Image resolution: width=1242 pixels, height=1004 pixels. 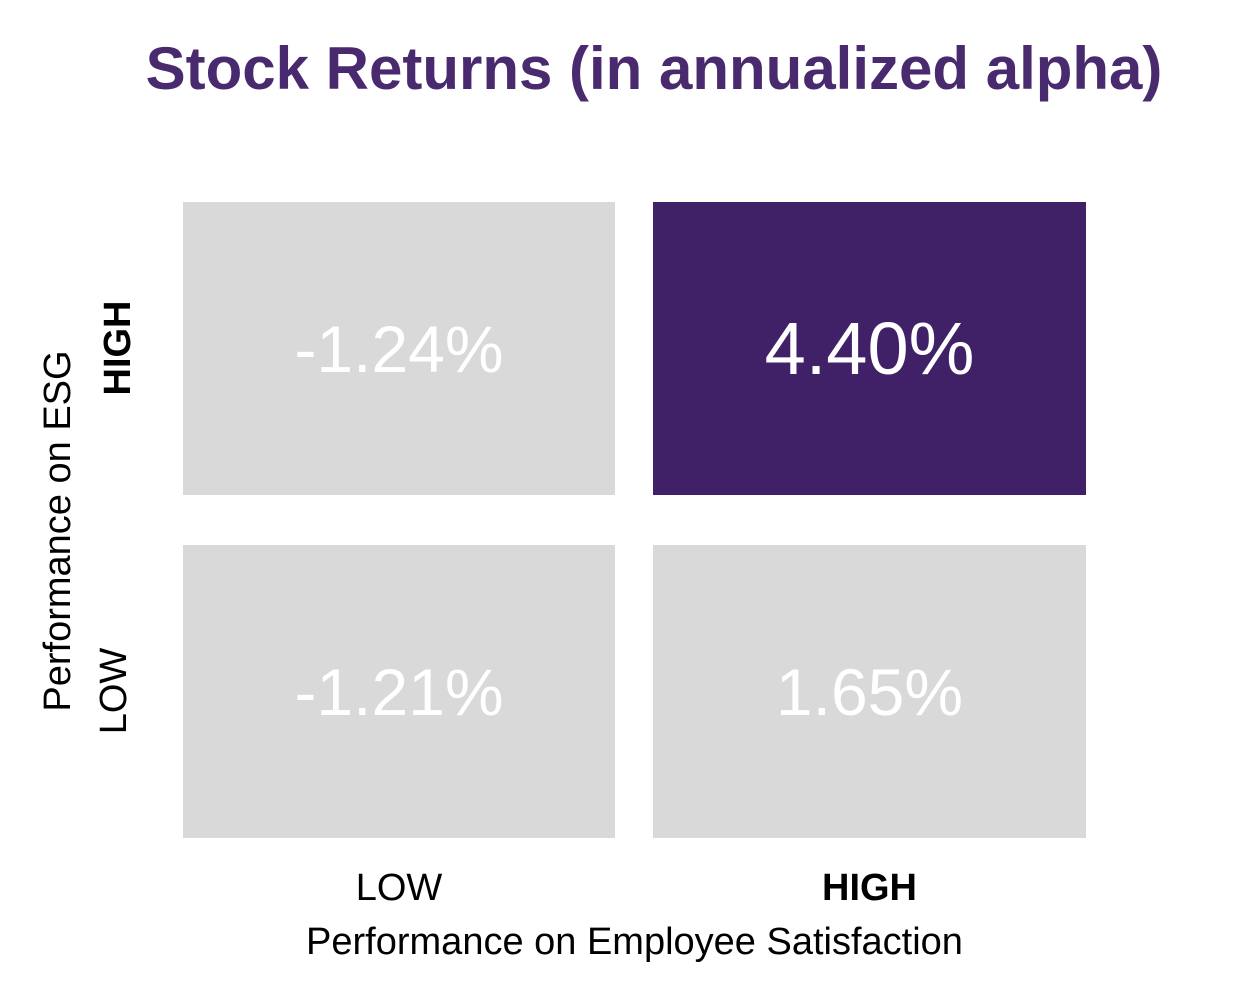 What do you see at coordinates (399, 888) in the screenshot?
I see `x-axis-tick-low: LOW` at bounding box center [399, 888].